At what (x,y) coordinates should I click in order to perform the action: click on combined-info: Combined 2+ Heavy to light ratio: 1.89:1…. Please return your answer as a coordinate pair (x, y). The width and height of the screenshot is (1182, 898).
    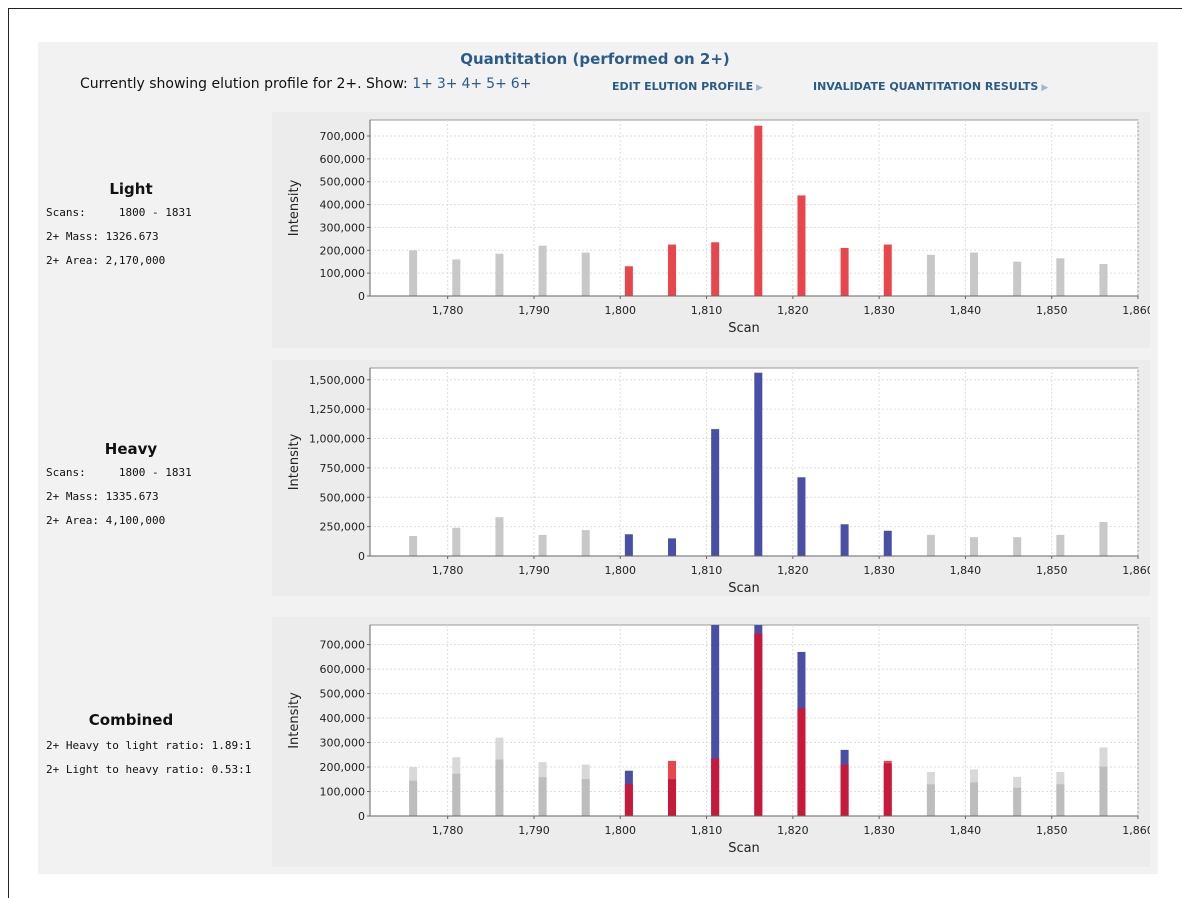
    Looking at the image, I should click on (148, 743).